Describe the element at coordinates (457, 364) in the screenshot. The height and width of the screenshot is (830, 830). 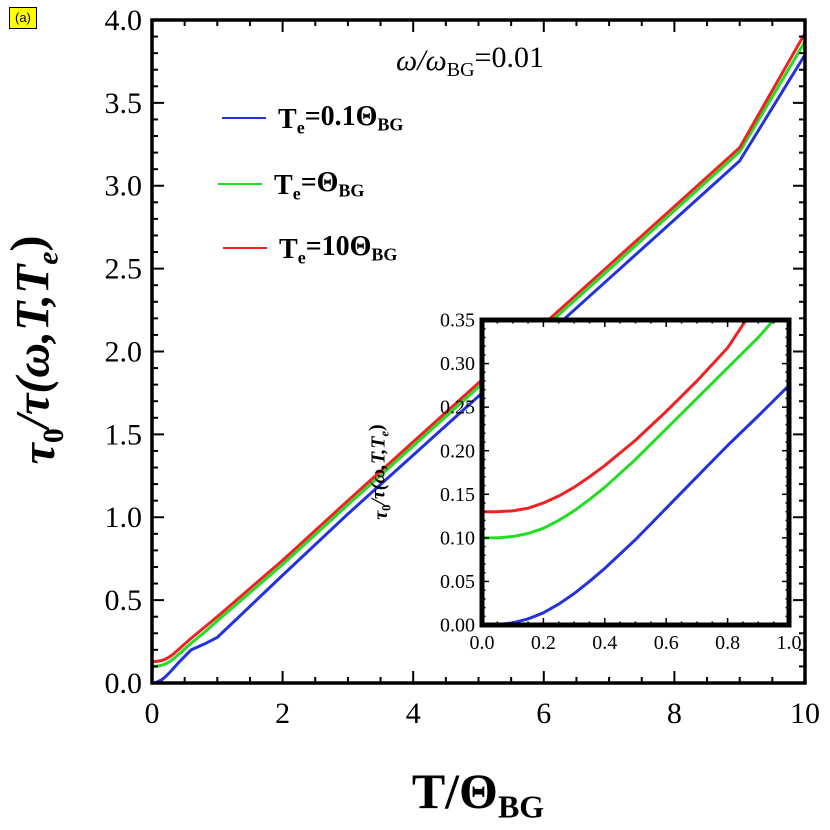
I see `inset-ytick-label: 0.30` at that location.